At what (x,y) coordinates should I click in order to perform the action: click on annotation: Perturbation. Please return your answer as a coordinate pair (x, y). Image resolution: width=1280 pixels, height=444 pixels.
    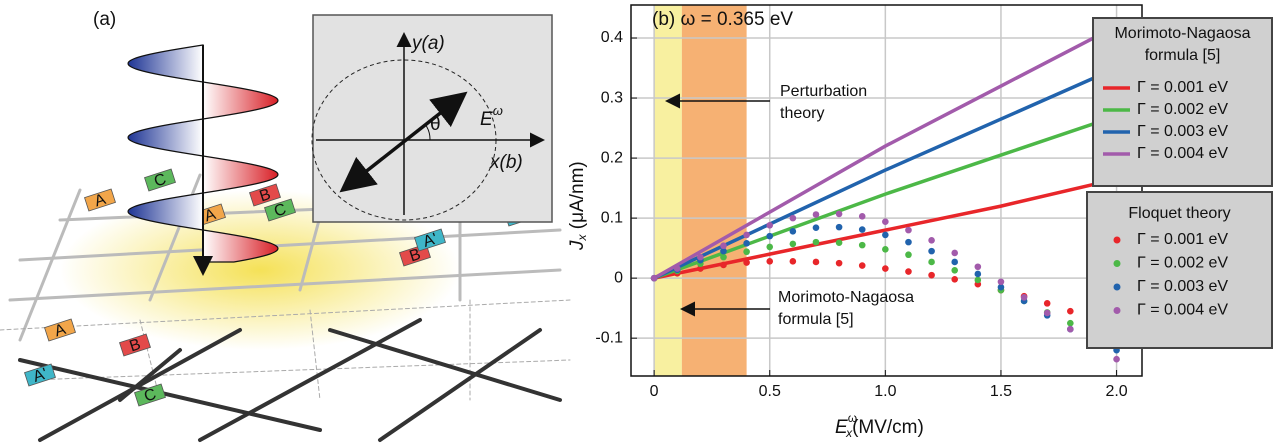
    Looking at the image, I should click on (823, 91).